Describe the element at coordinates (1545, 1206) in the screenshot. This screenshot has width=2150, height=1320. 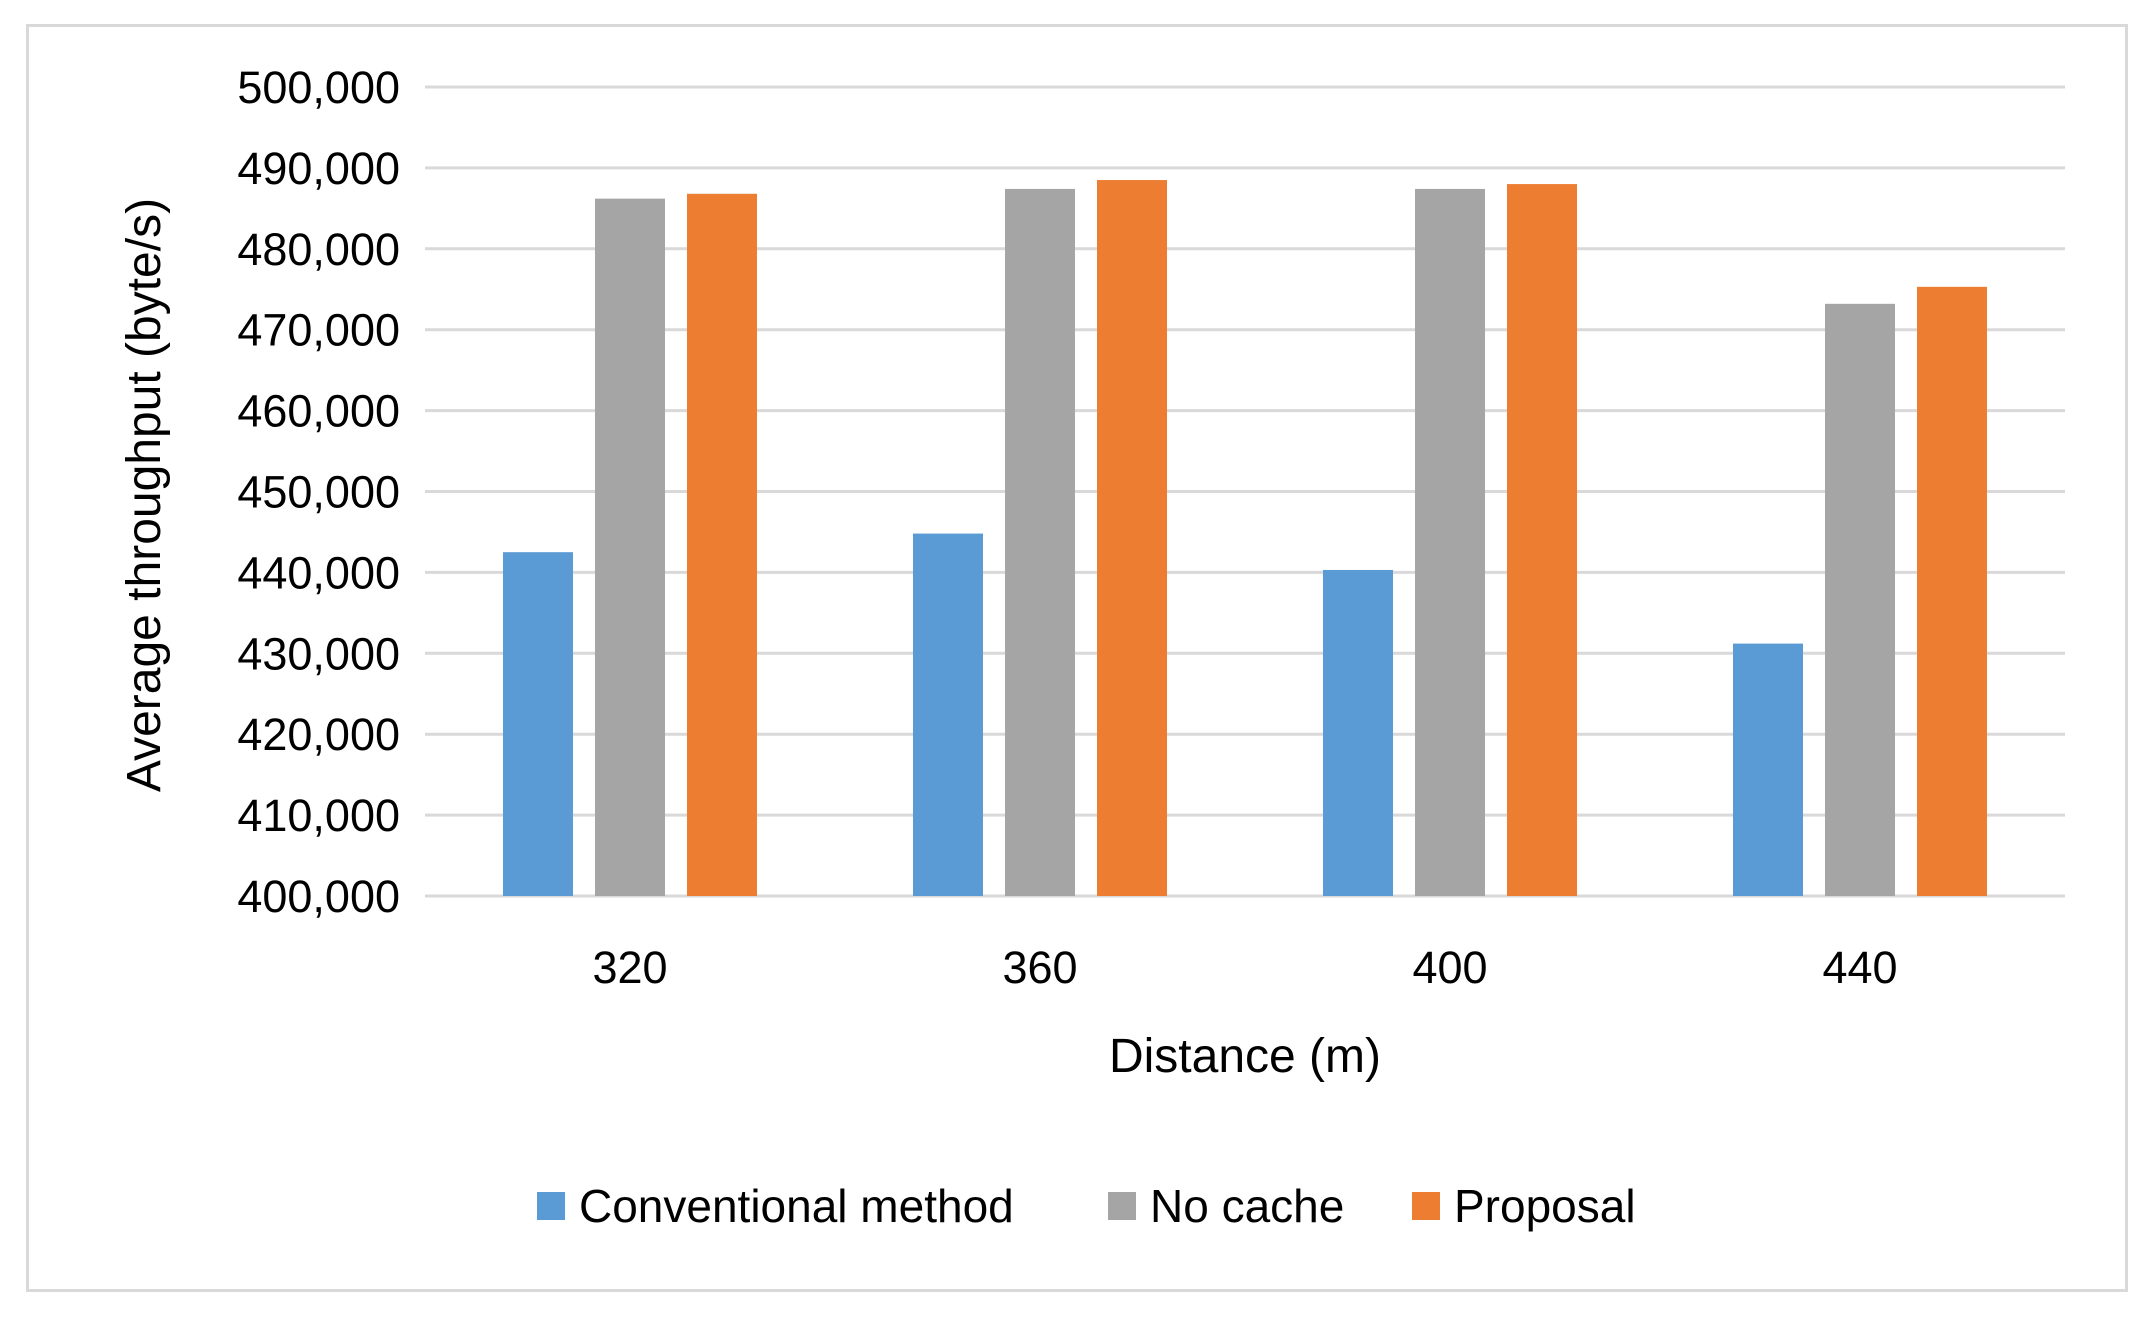
I see `legend-label: Proposal` at that location.